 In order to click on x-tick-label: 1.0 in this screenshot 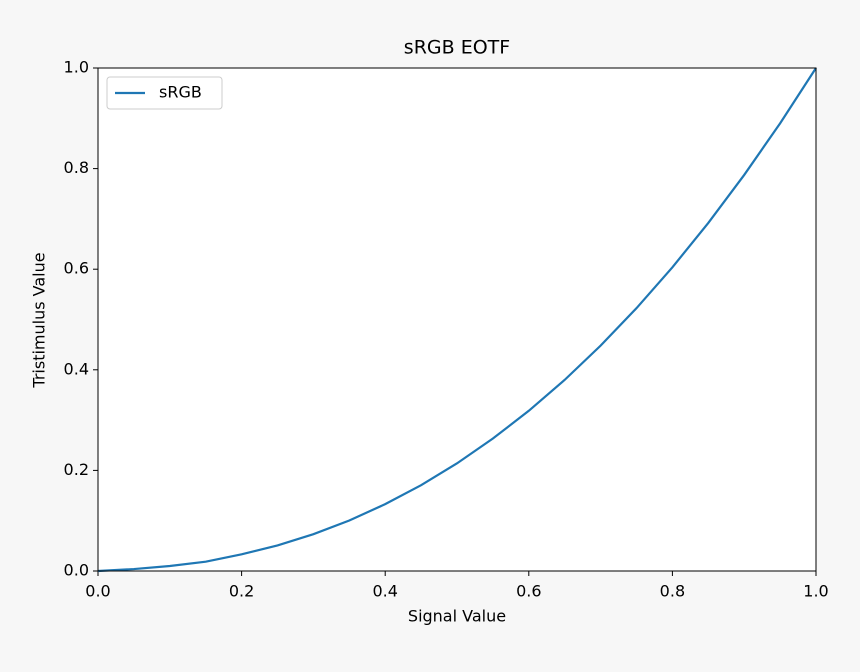, I will do `click(815, 591)`.